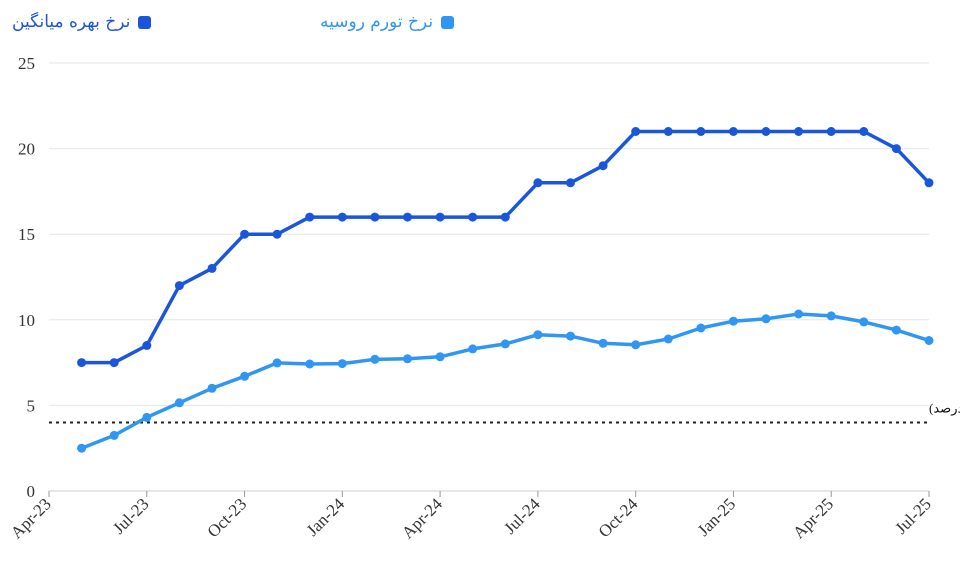 This screenshot has width=960, height=570. I want to click on y-tick-label: 25, so click(26, 63).